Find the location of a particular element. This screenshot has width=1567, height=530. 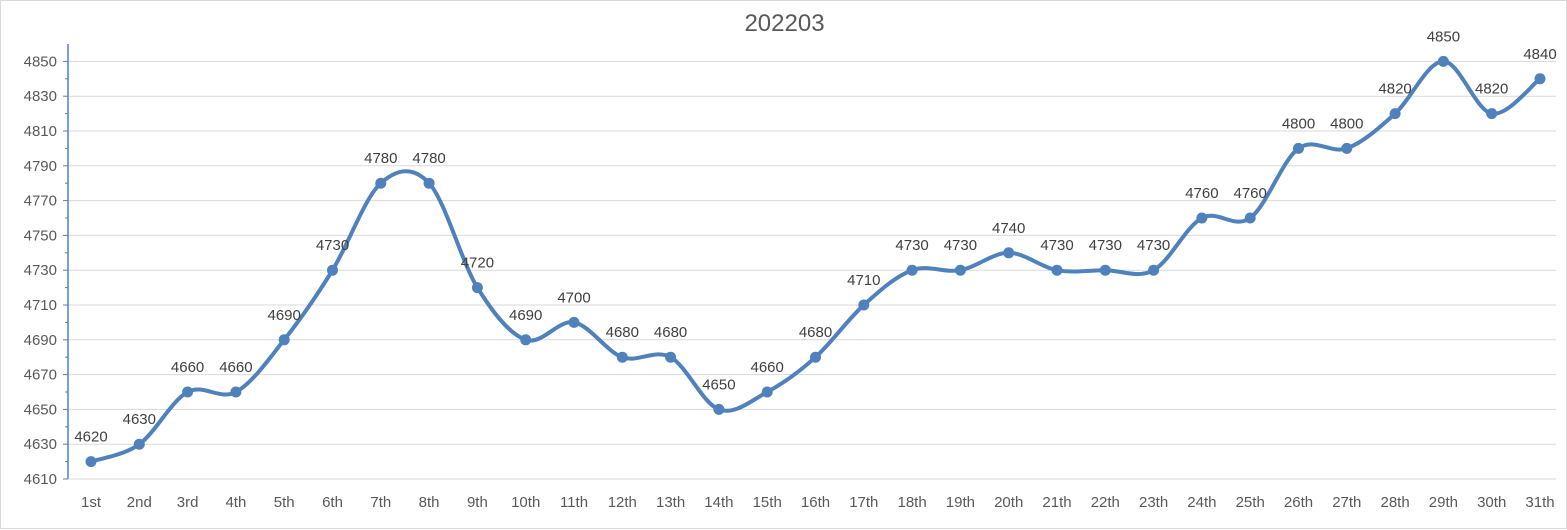

x-tick-label: 18th is located at coordinates (911, 502).